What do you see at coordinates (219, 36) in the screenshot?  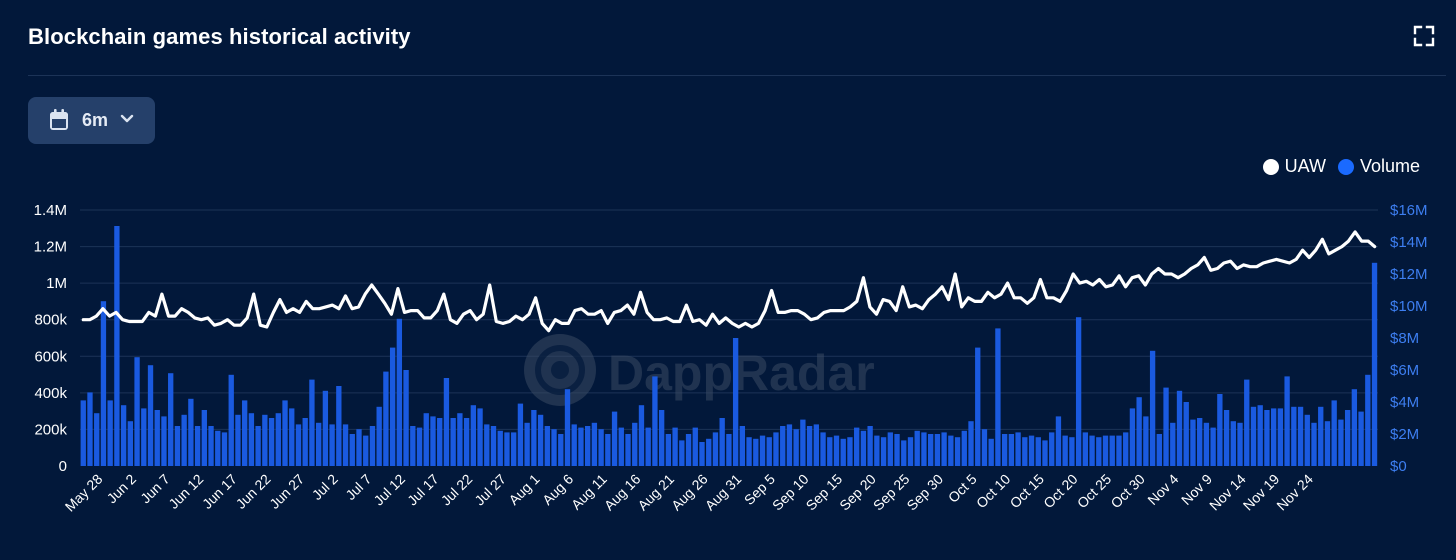 I see `chart-title: Blockchain games historical activity` at bounding box center [219, 36].